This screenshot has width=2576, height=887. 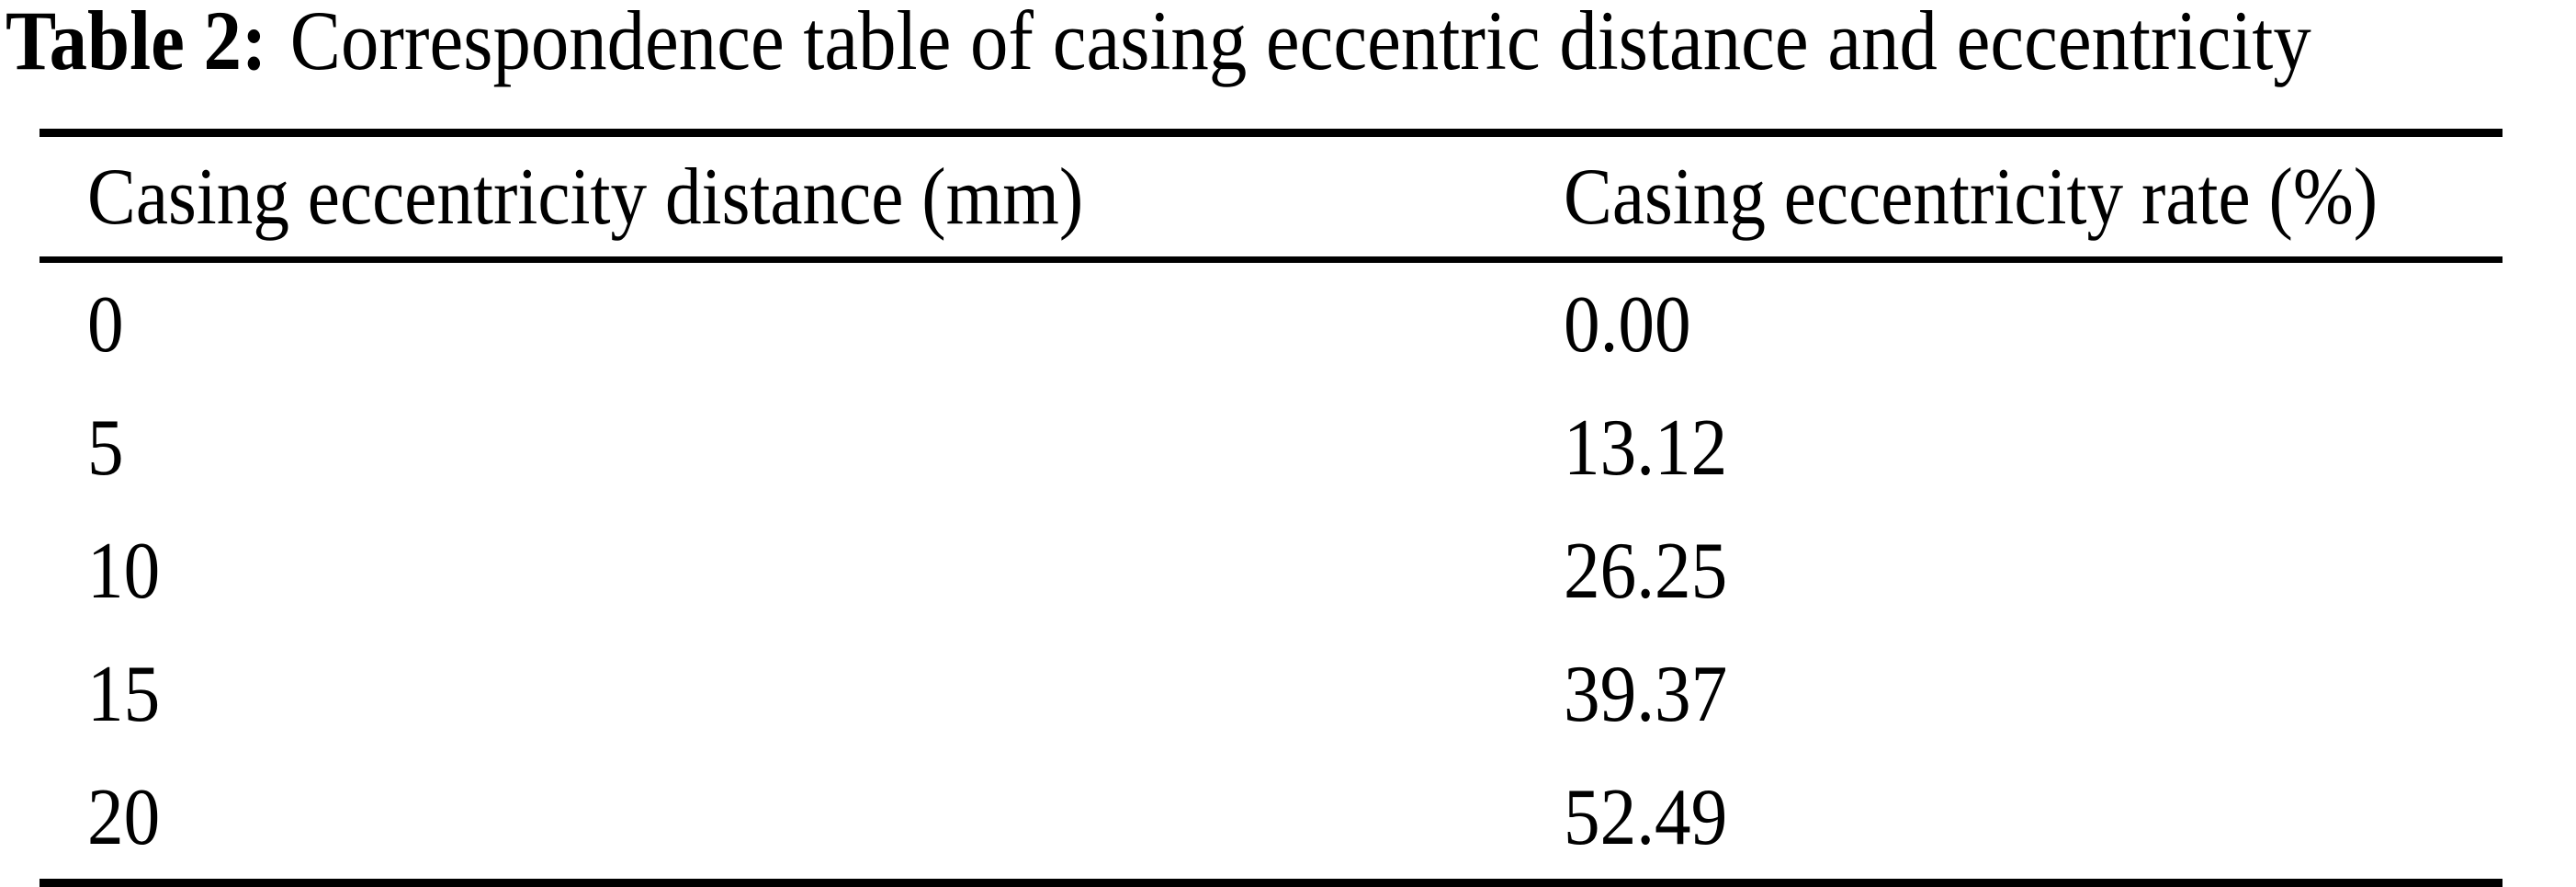 I want to click on table-row: 5 13.12, so click(x=1271, y=447).